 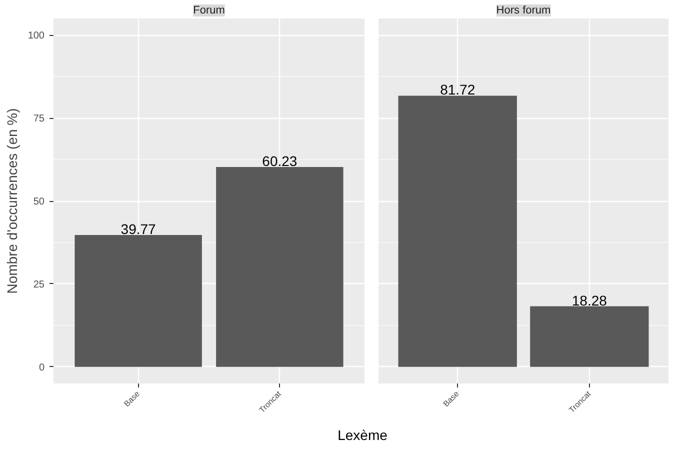 I want to click on y-tick-label: 75, so click(x=39, y=119).